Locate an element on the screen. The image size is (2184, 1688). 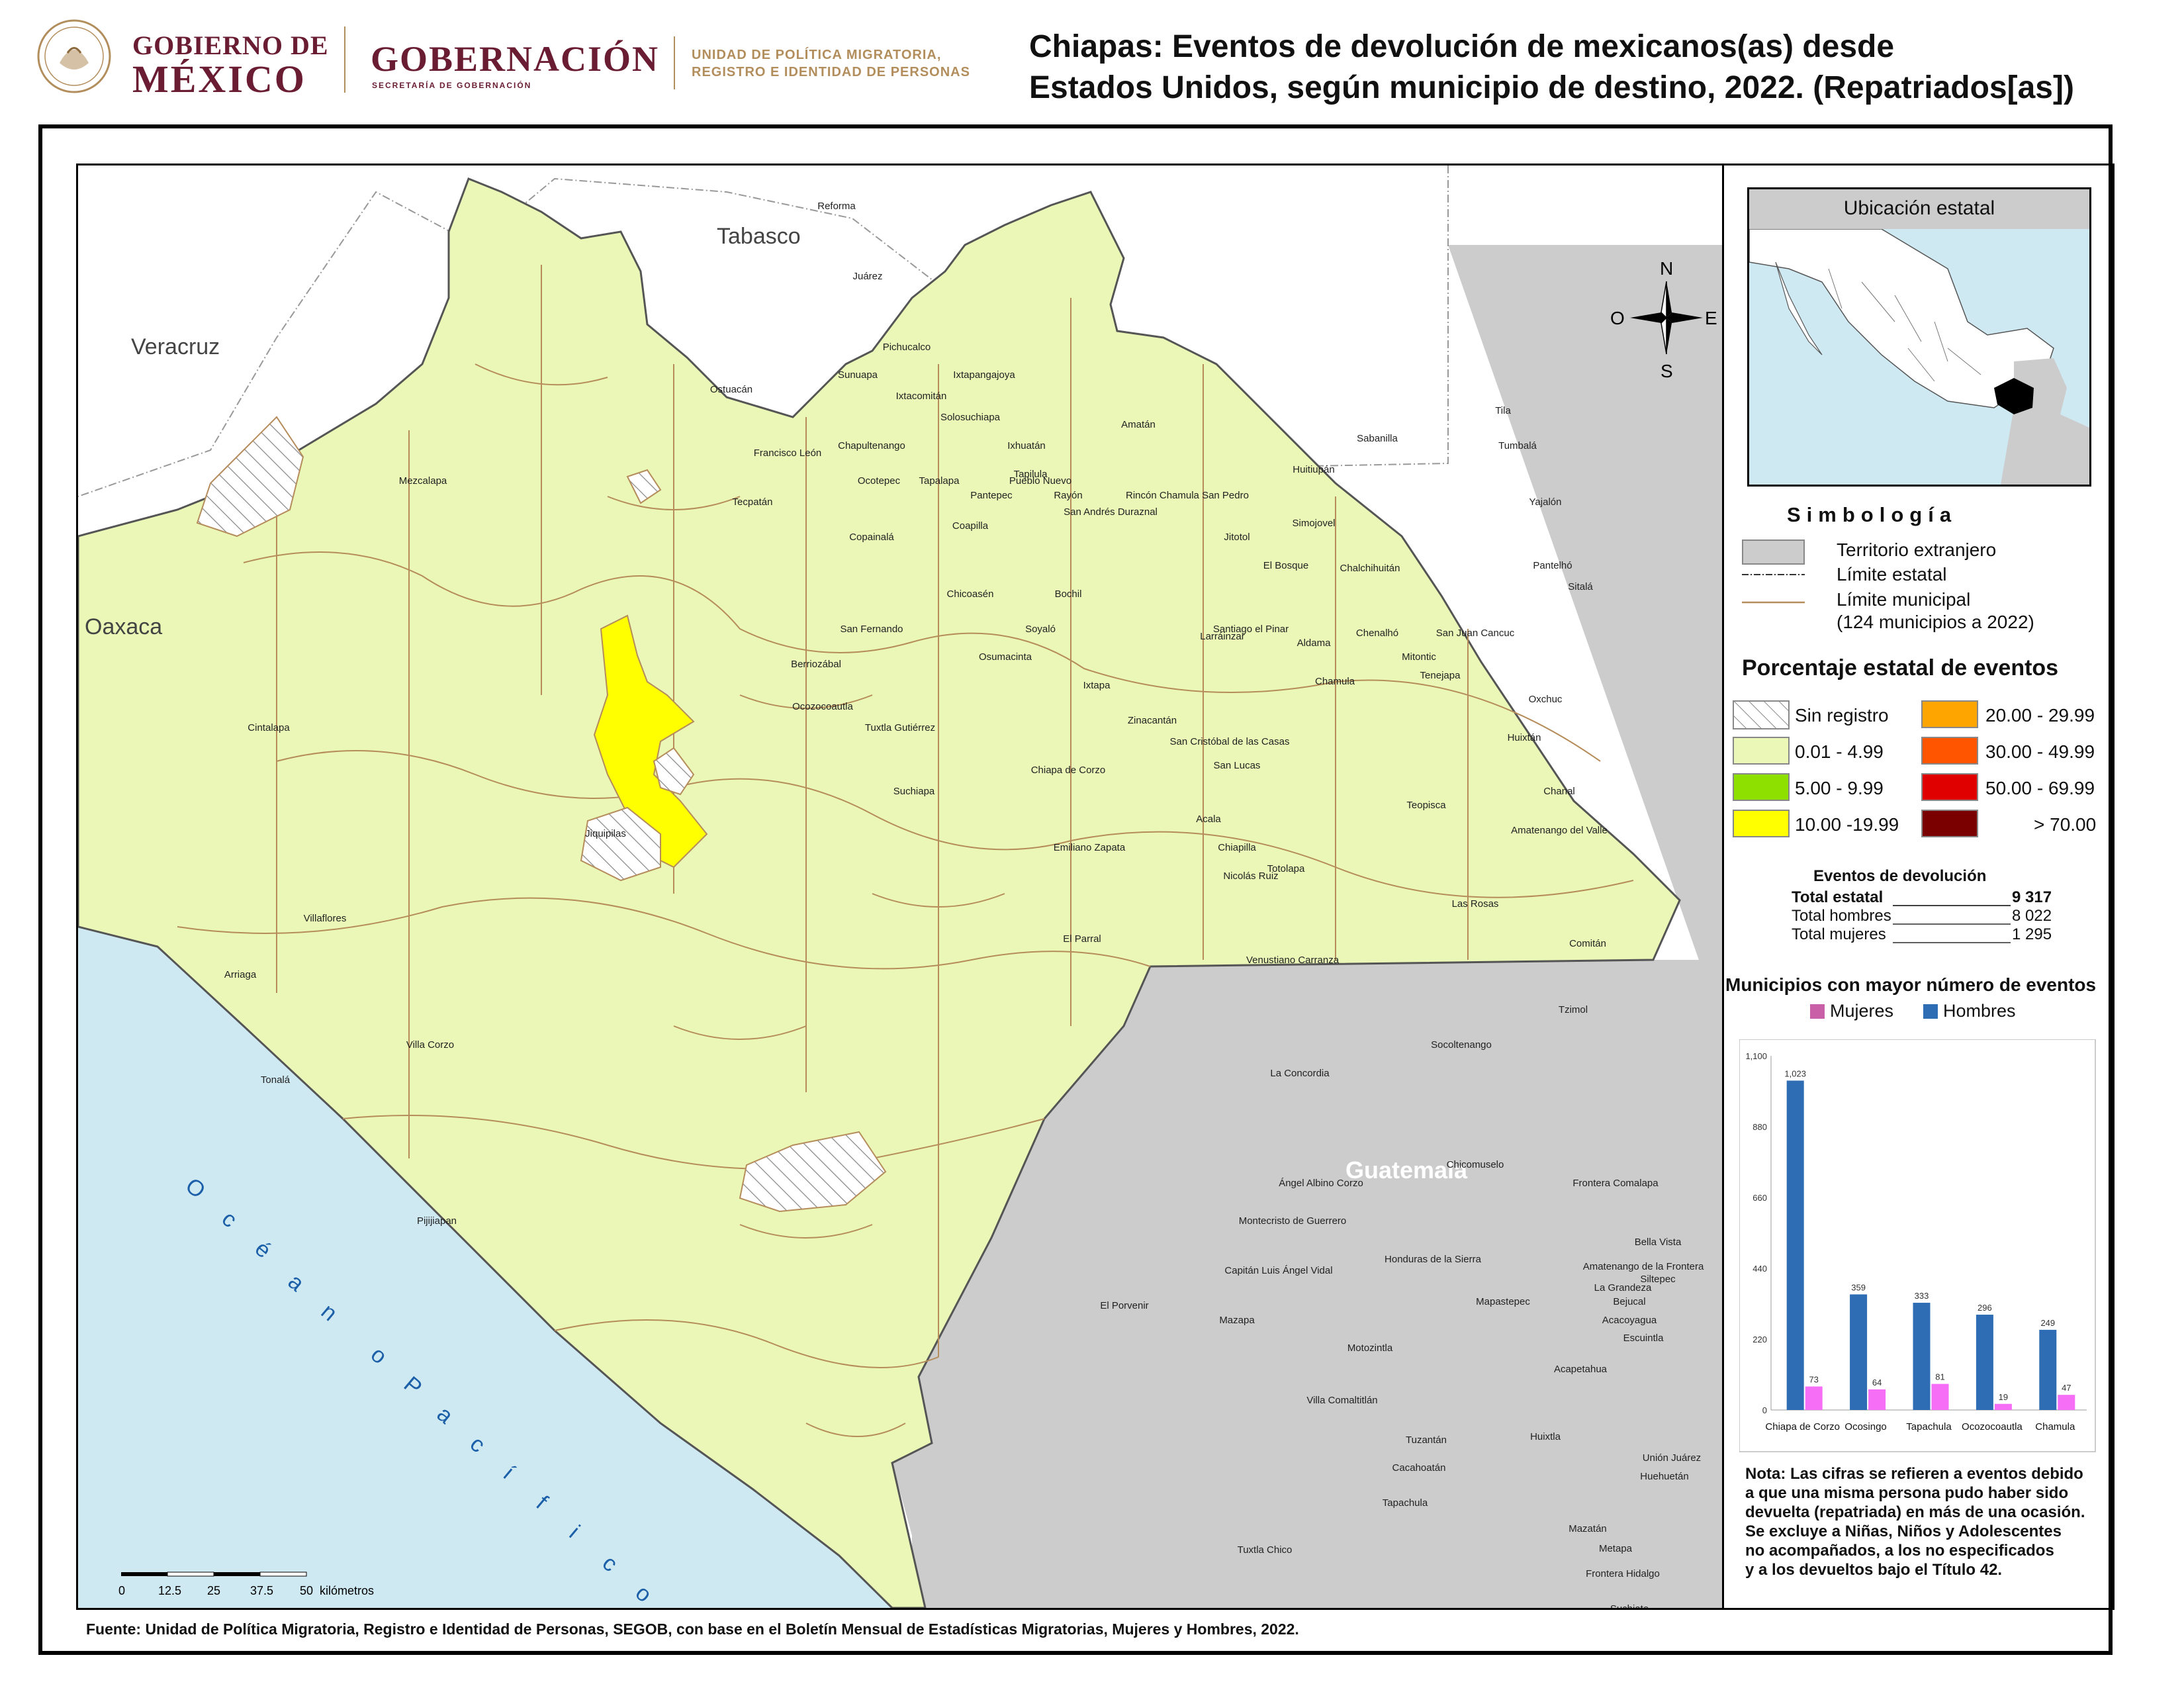
municipality-label: San Juan Cancuc is located at coordinates (1476, 633).